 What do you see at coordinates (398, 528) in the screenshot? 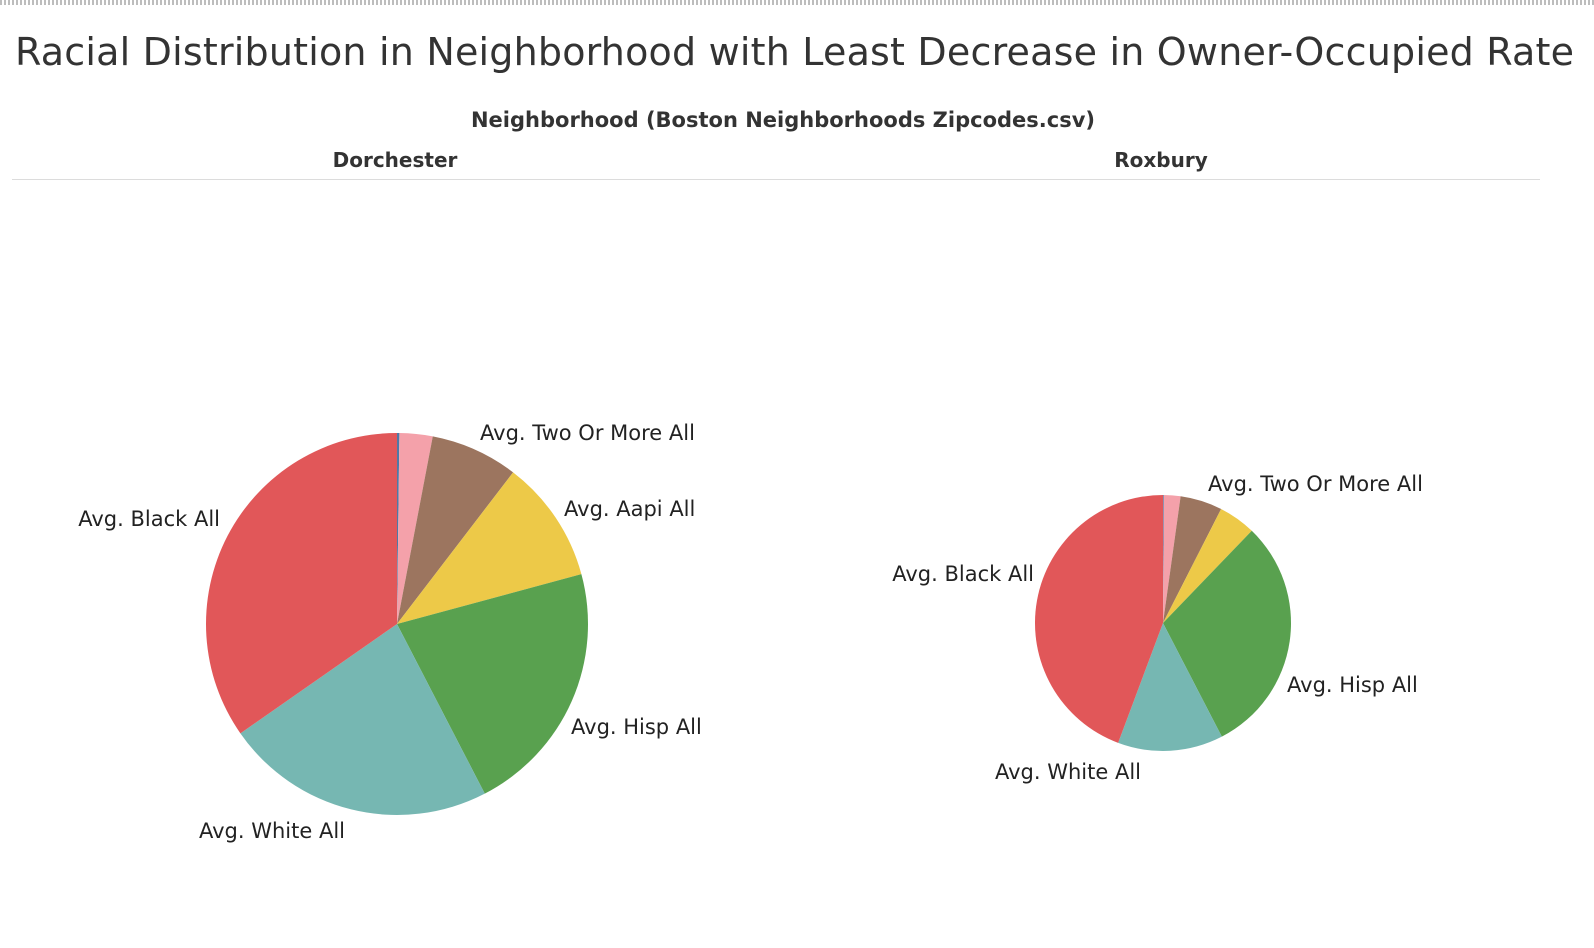
I see `slice-dorchester-native` at bounding box center [398, 528].